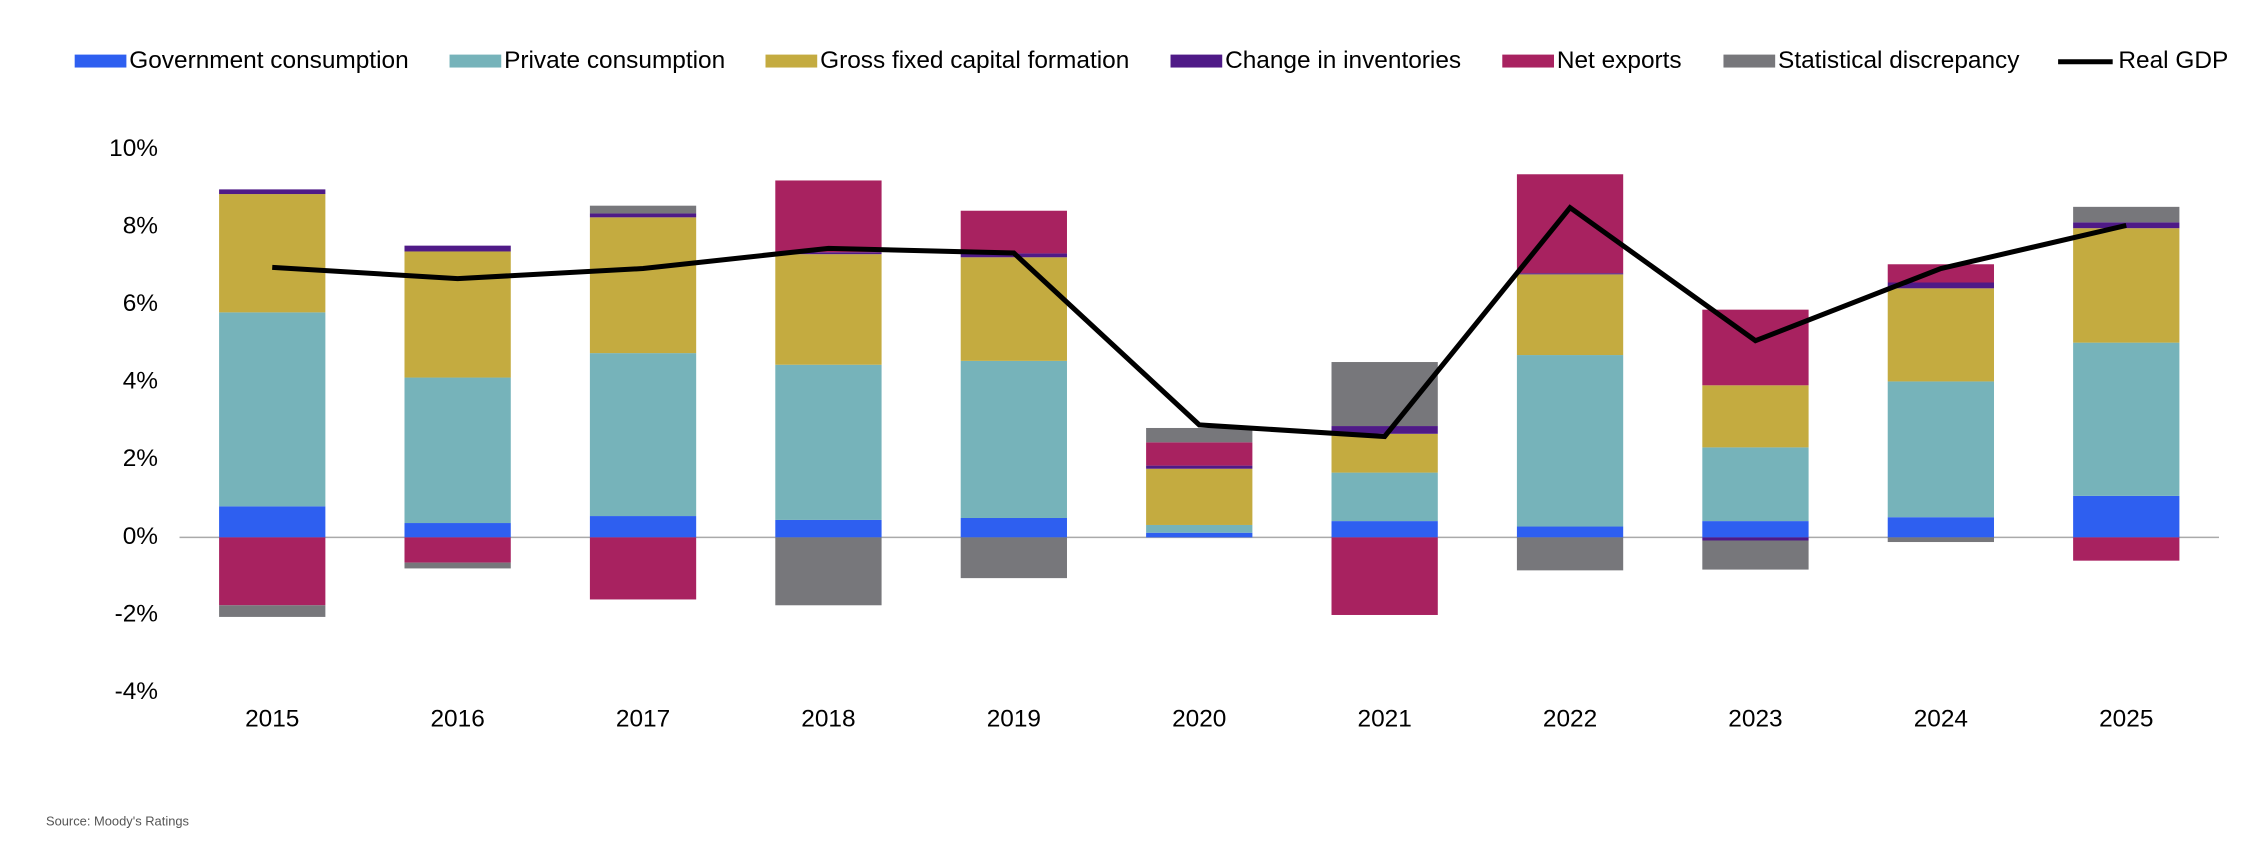 This screenshot has width=2252, height=842. I want to click on x-tick-label: 2025, so click(2126, 718).